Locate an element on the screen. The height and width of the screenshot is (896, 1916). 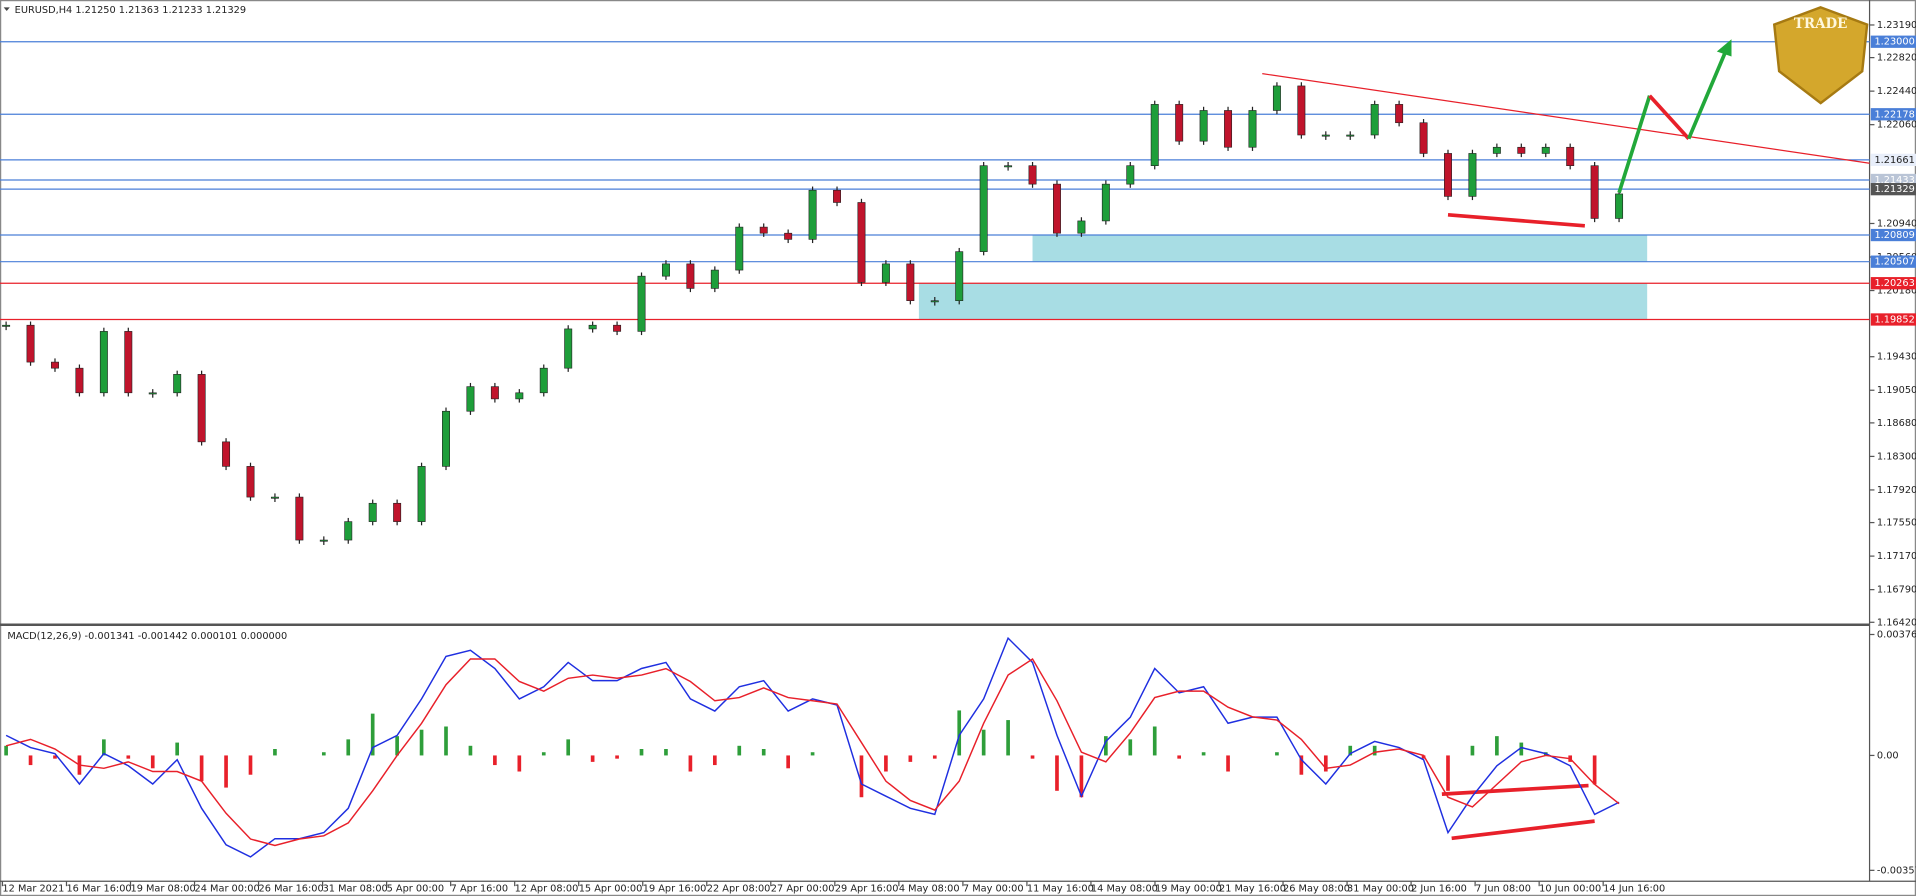
y-tick-label: 1.22060 is located at coordinates (1896, 125).